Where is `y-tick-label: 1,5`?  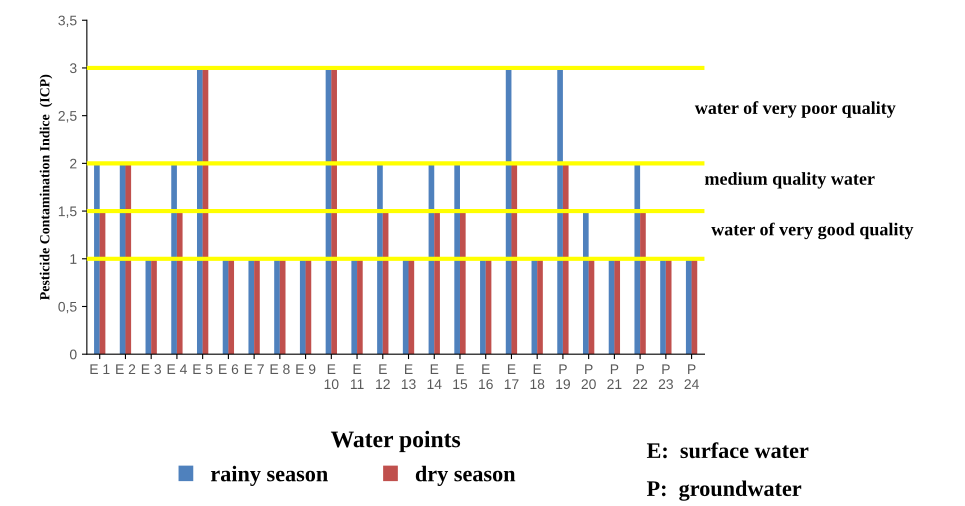 y-tick-label: 1,5 is located at coordinates (67, 212).